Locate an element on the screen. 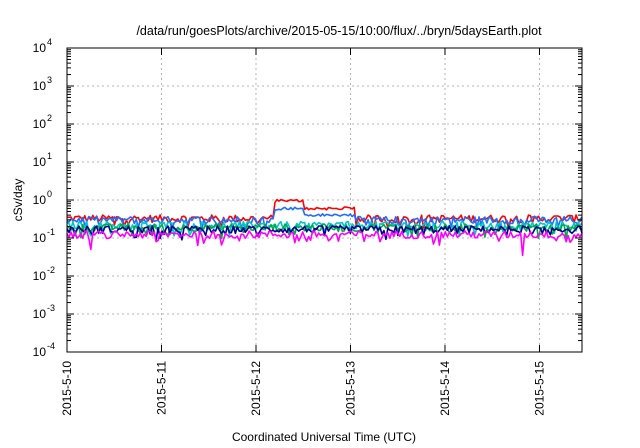  y-tick-label-exponent: 0 is located at coordinates (49, 194).